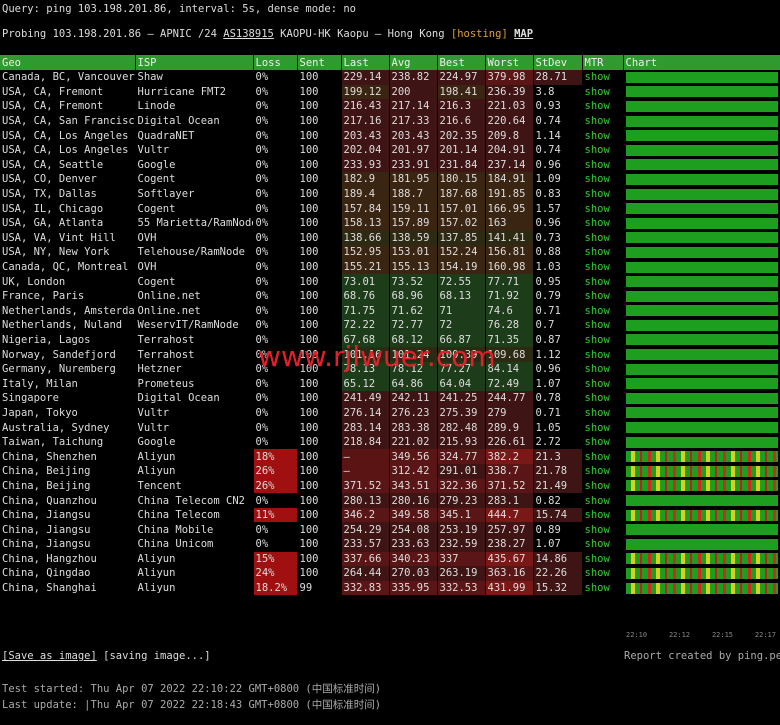 The height and width of the screenshot is (725, 780). I want to click on chart-time: 22:10, so click(637, 635).